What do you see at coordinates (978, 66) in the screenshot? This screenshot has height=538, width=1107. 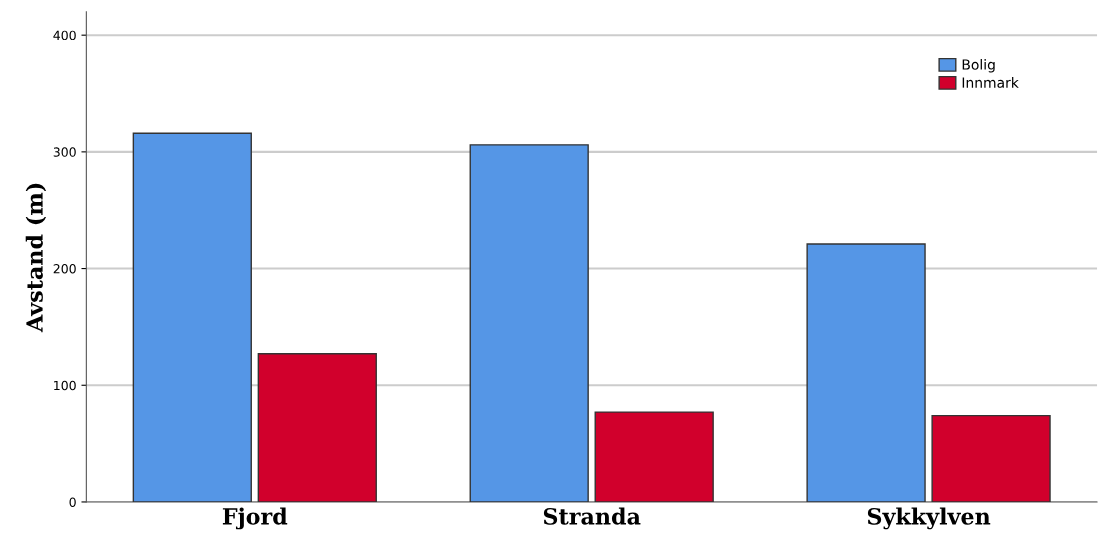 I see `legend-label: Bolig` at bounding box center [978, 66].